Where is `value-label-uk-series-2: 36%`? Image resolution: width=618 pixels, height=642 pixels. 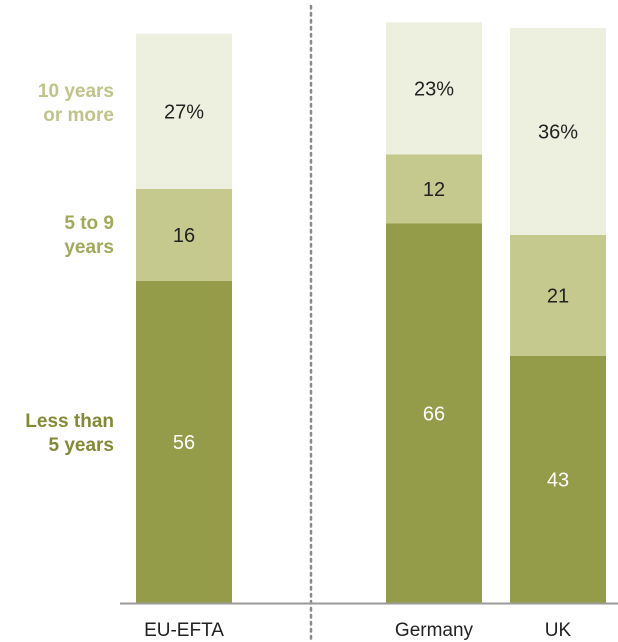 value-label-uk-series-2: 36% is located at coordinates (558, 133).